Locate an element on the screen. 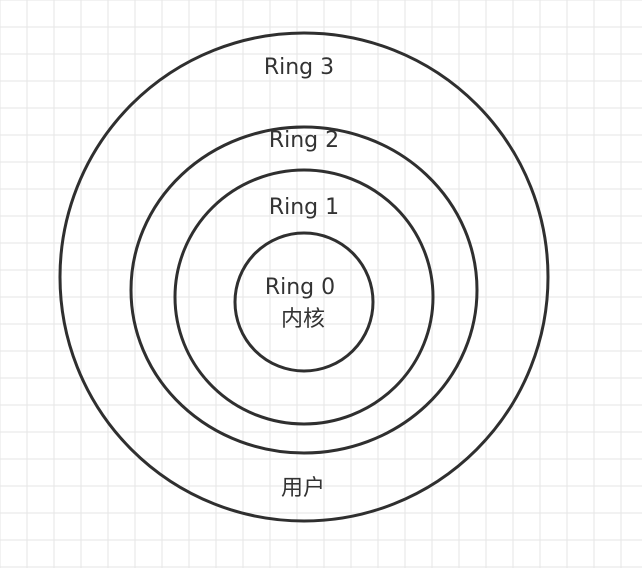 Image resolution: width=642 pixels, height=568 pixels. kernel-label: 内核 is located at coordinates (303, 319).